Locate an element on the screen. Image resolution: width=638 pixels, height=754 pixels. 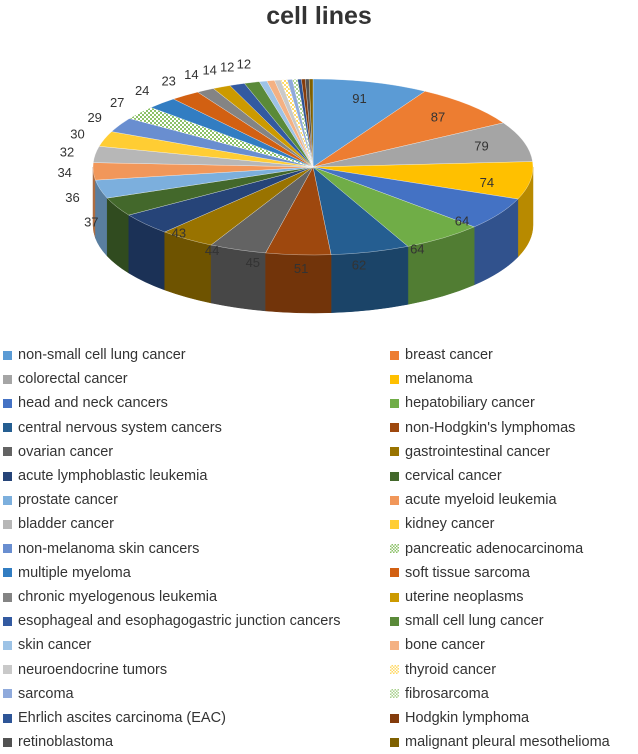
chart-title: cell lines is located at coordinates (319, 16).